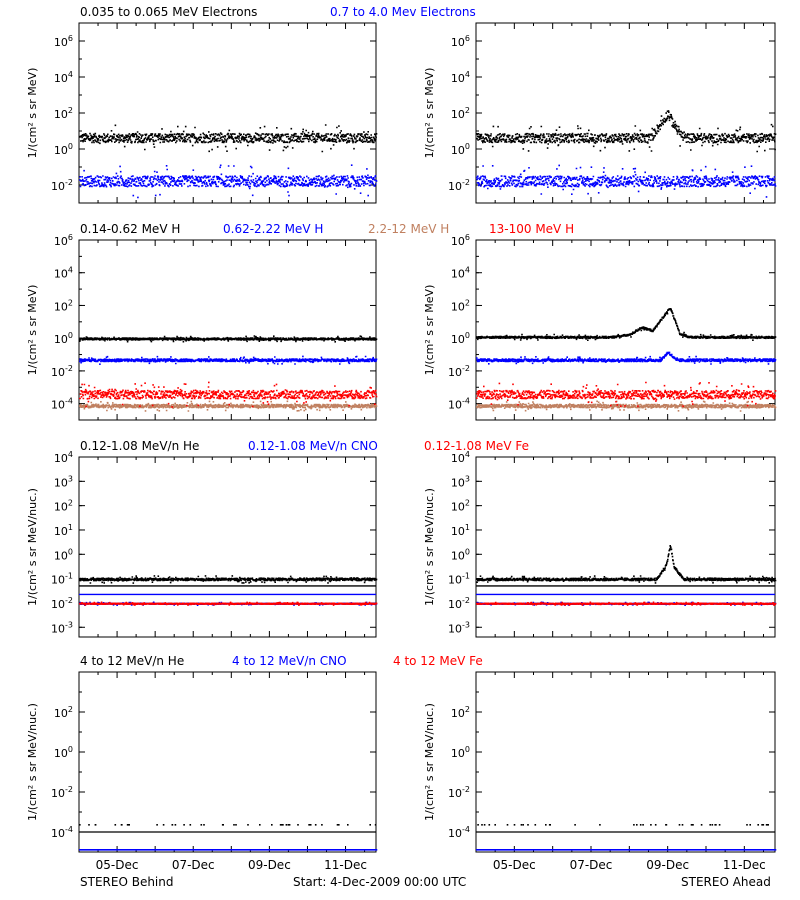 The image size is (800, 900). I want to click on legend-label: 4 to 12 MeV/n CNO, so click(289, 661).